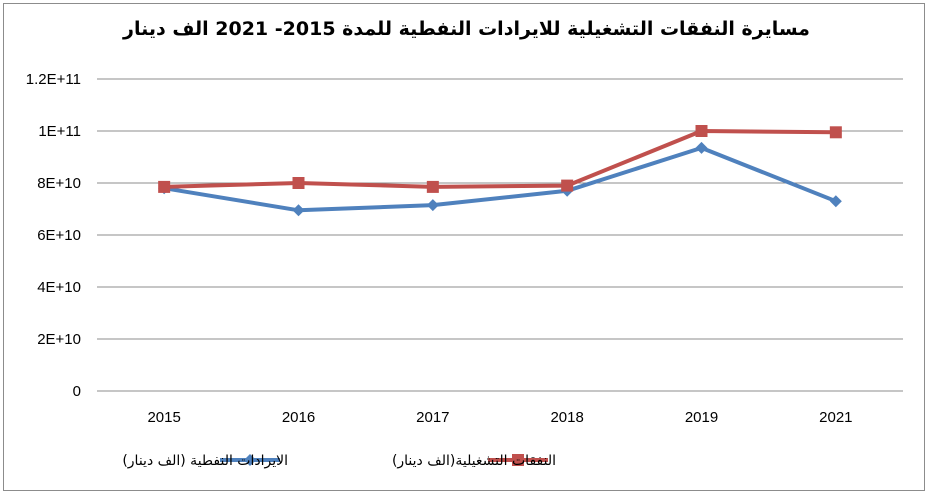 The image size is (933, 504). What do you see at coordinates (432, 417) in the screenshot?
I see `x-tick-label: 2017` at bounding box center [432, 417].